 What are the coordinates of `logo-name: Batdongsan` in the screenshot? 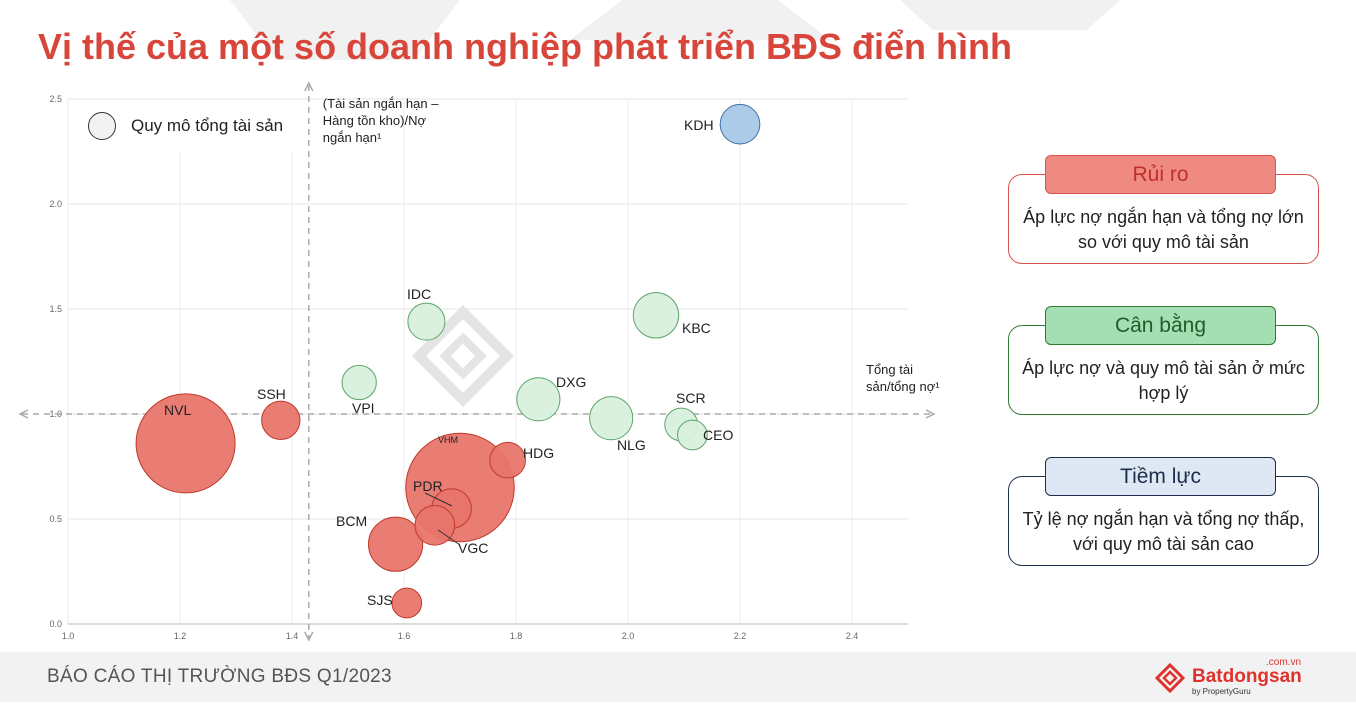 It's located at (1247, 676).